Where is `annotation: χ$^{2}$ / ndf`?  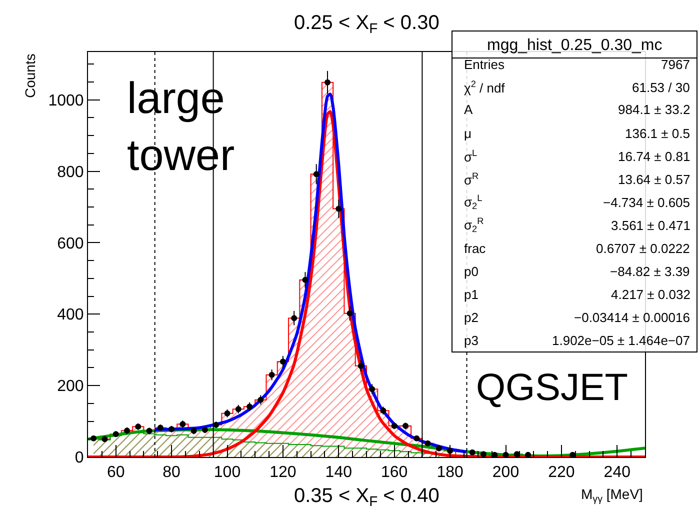
annotation: χ$^{2}$ / ndf is located at coordinates (485, 87).